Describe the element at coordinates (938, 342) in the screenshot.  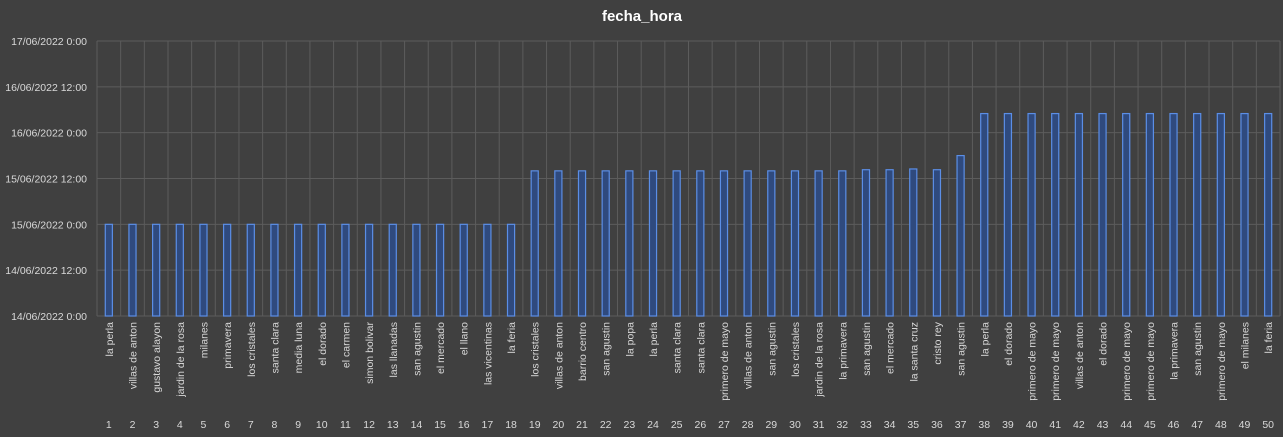
I see `x-label: cristo rey` at that location.